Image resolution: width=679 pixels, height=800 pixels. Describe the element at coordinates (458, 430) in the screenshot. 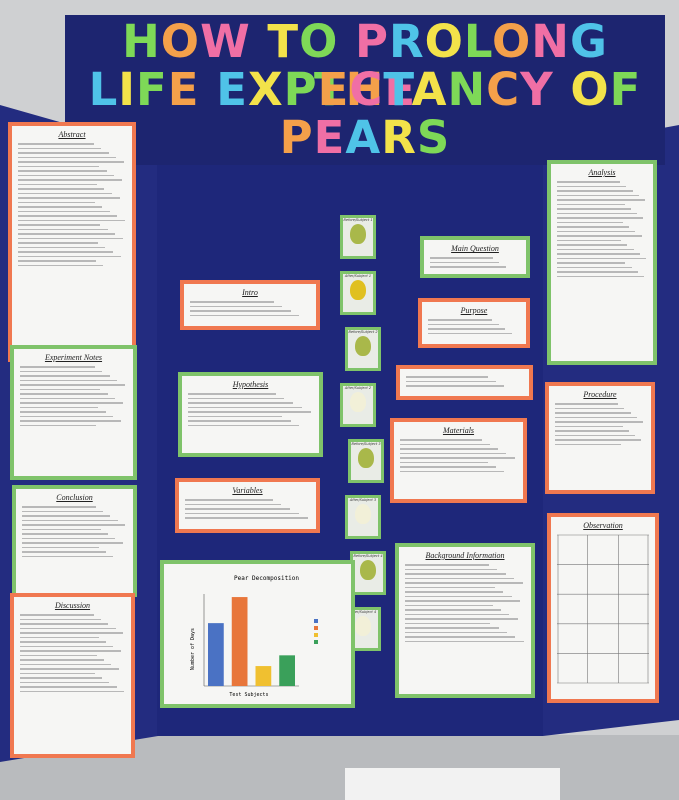

I see `section-heading: Materials` at that location.